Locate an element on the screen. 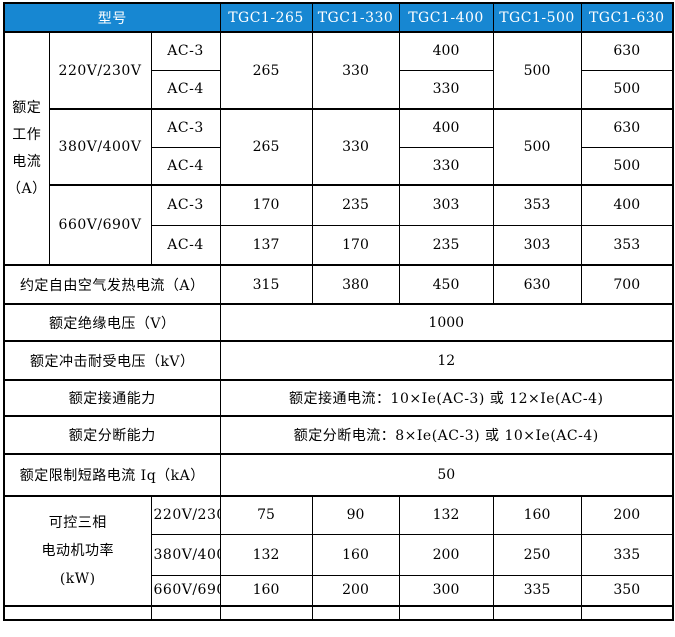 The height and width of the screenshot is (637, 675). impulse-voltage-value: 12 is located at coordinates (446, 360).